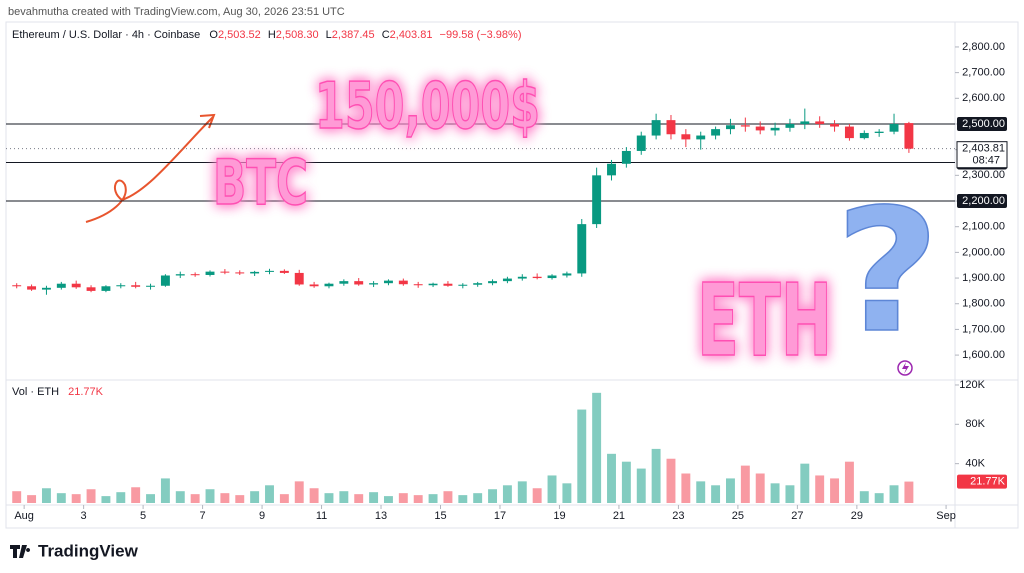 The width and height of the screenshot is (1024, 573). What do you see at coordinates (983, 252) in the screenshot?
I see `y-tick-label: 2,000.00` at bounding box center [983, 252].